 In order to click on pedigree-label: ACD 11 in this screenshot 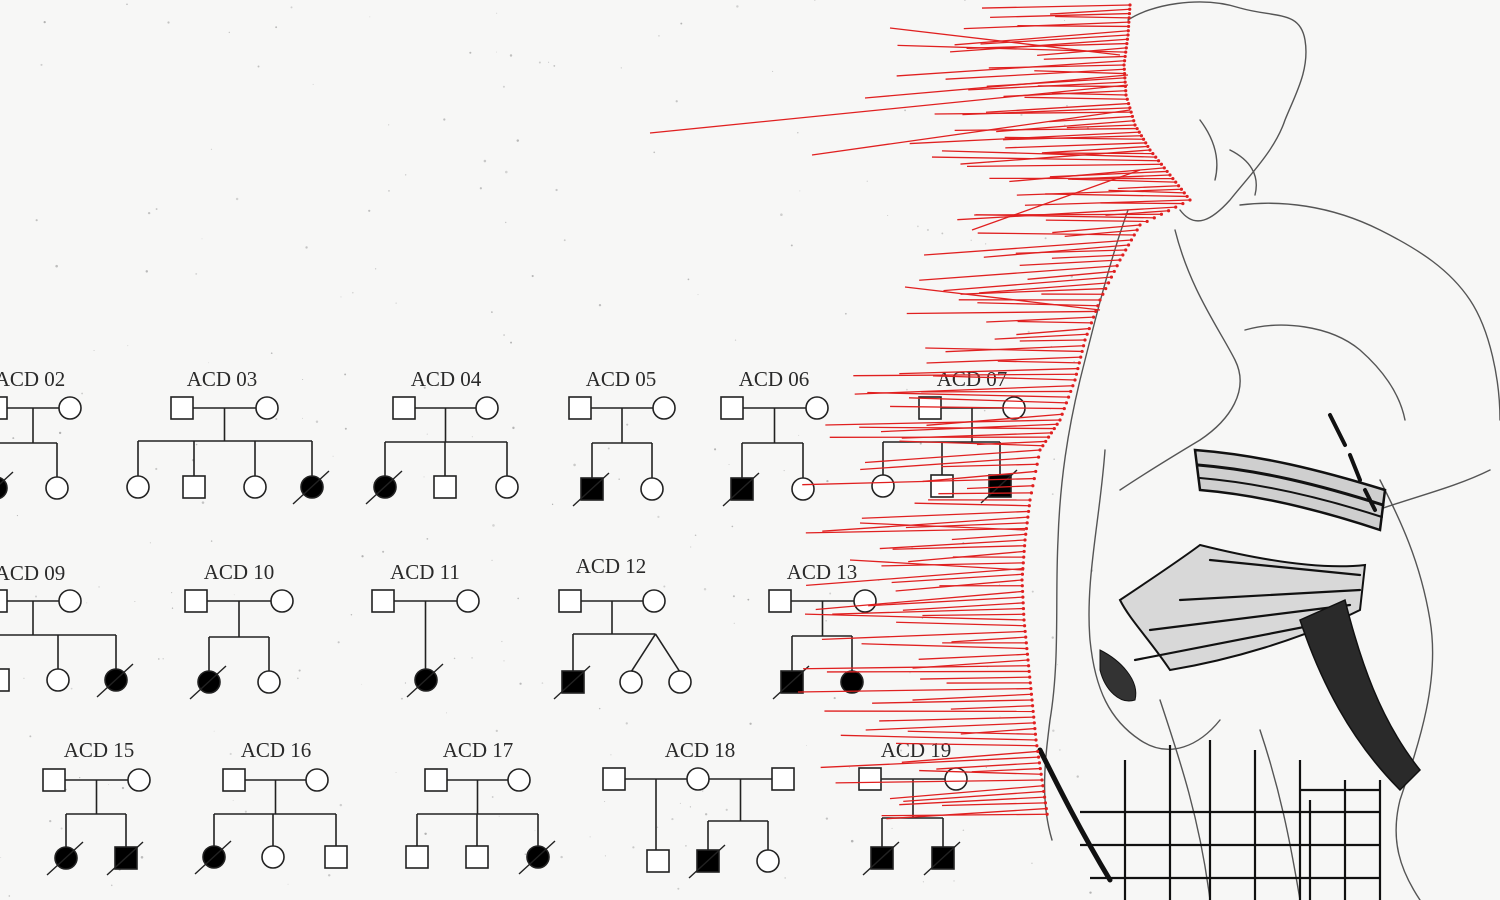, I will do `click(425, 572)`.